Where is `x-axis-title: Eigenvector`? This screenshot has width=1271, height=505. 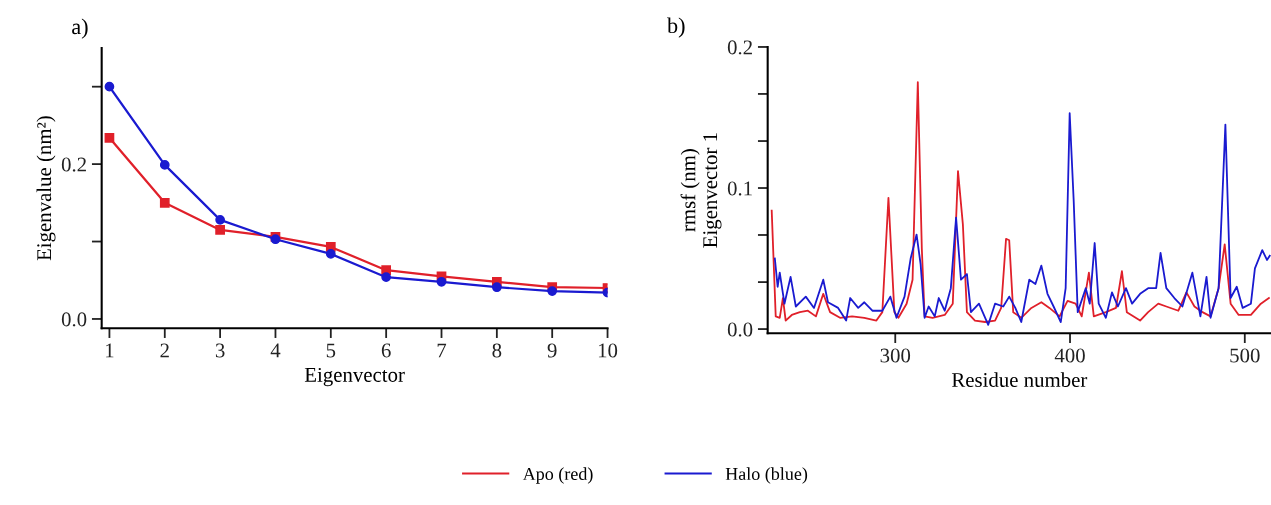 x-axis-title: Eigenvector is located at coordinates (354, 377).